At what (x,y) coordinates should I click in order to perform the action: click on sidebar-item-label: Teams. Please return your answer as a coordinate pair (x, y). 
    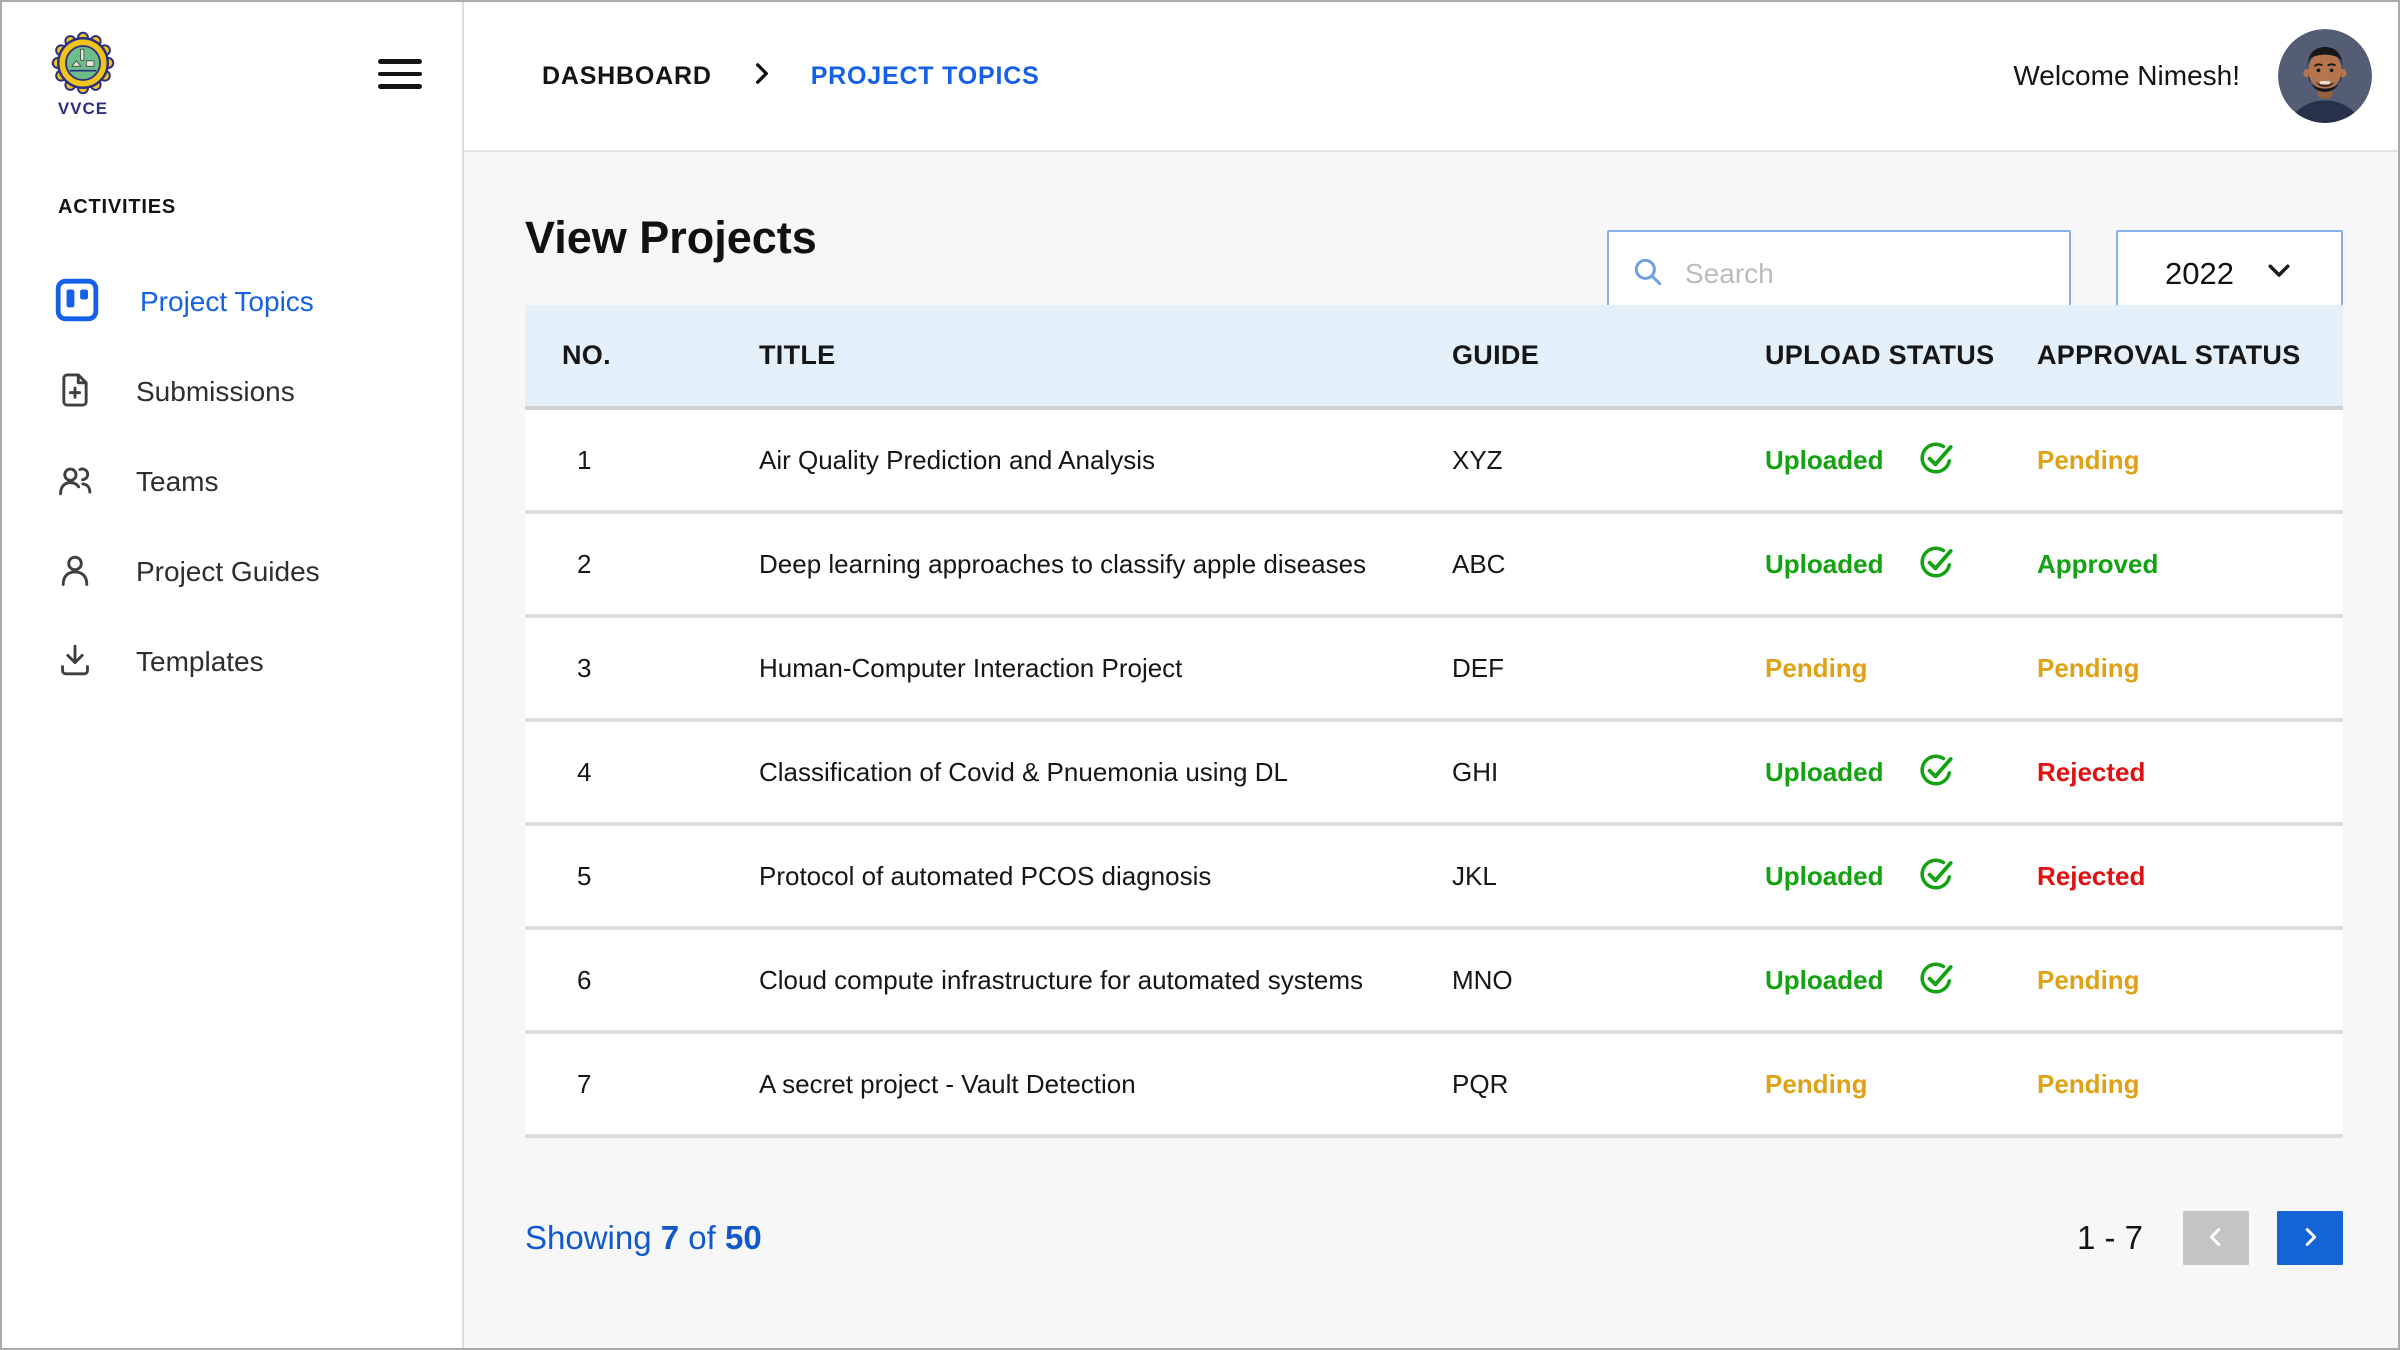
    Looking at the image, I should click on (177, 481).